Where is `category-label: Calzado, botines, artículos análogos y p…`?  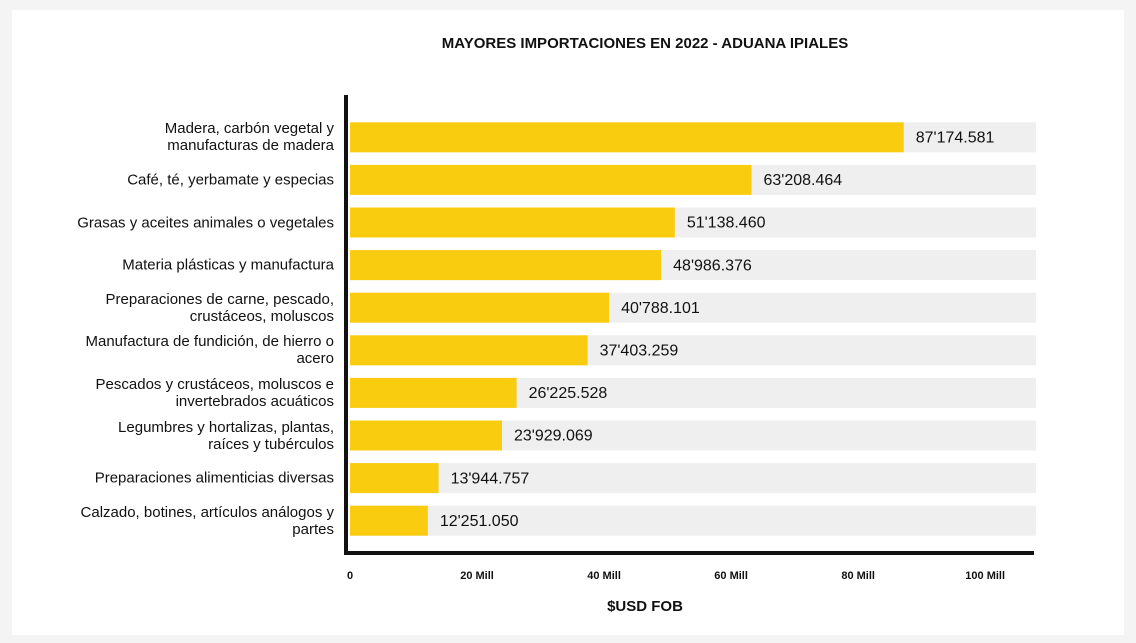
category-label: Calzado, botines, artículos análogos y p… is located at coordinates (207, 520).